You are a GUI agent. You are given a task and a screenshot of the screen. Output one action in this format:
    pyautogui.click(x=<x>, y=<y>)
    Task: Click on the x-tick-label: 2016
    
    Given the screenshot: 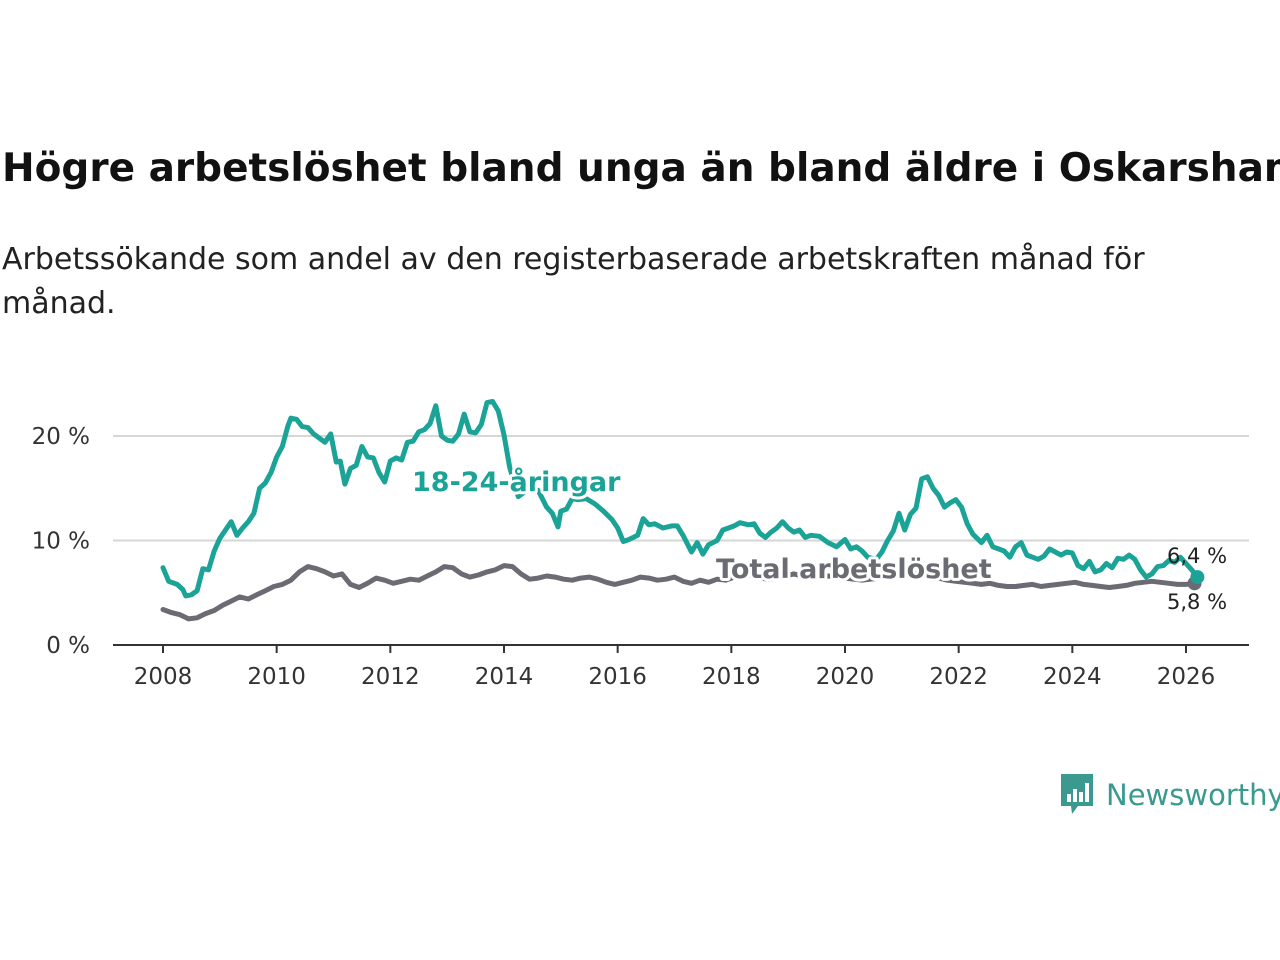 What is the action you would take?
    pyautogui.click(x=617, y=677)
    